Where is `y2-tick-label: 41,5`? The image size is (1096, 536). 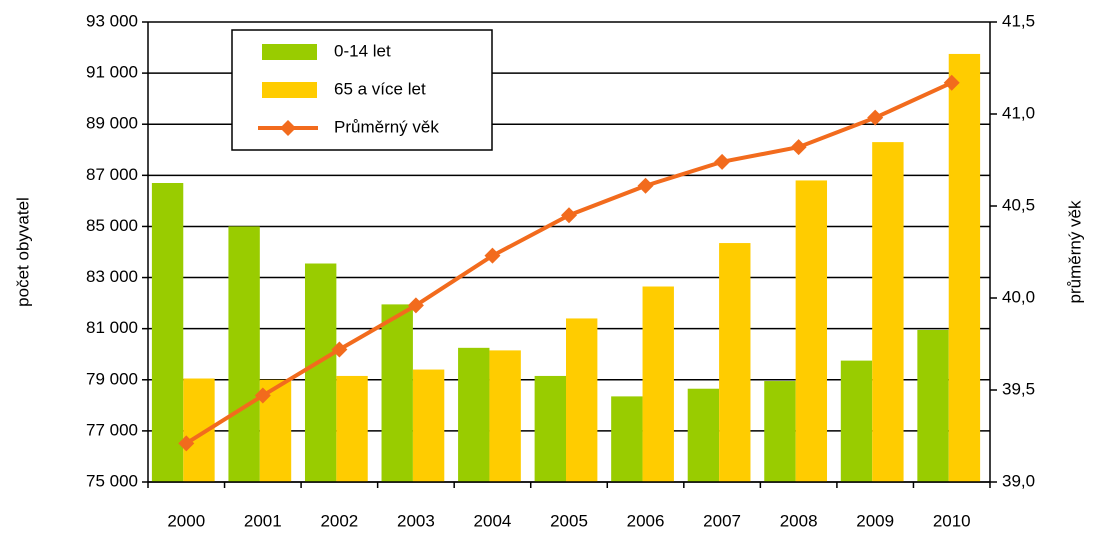
y2-tick-label: 41,5 is located at coordinates (1018, 20).